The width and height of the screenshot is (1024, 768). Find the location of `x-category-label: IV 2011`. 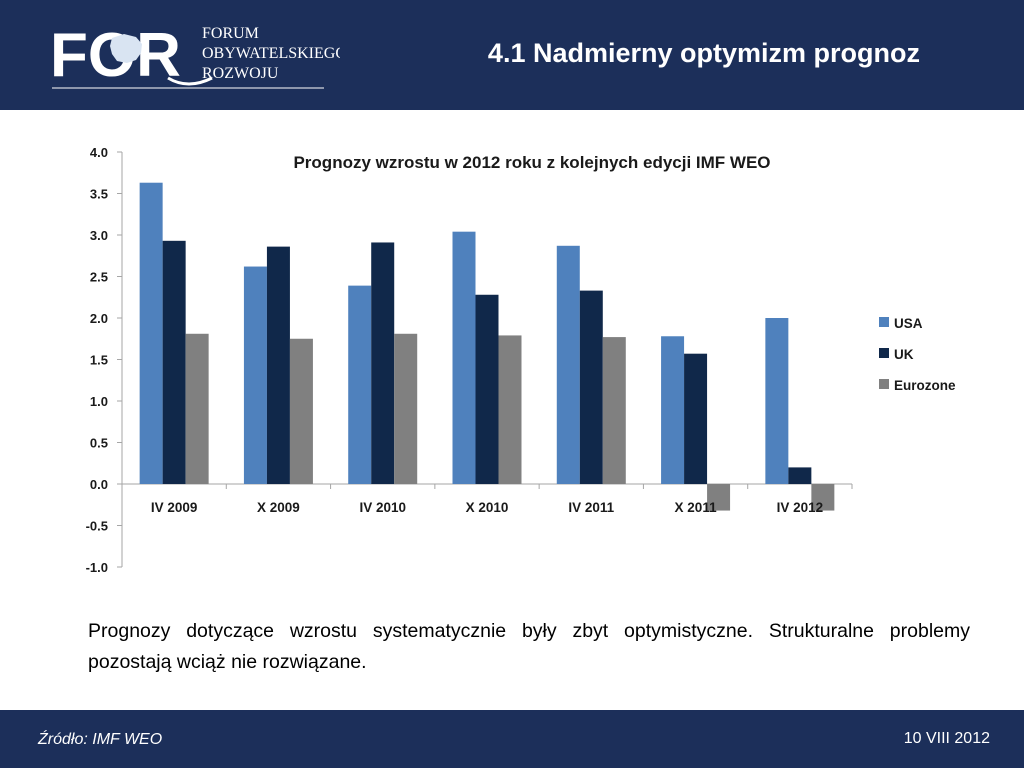

x-category-label: IV 2011 is located at coordinates (591, 507).